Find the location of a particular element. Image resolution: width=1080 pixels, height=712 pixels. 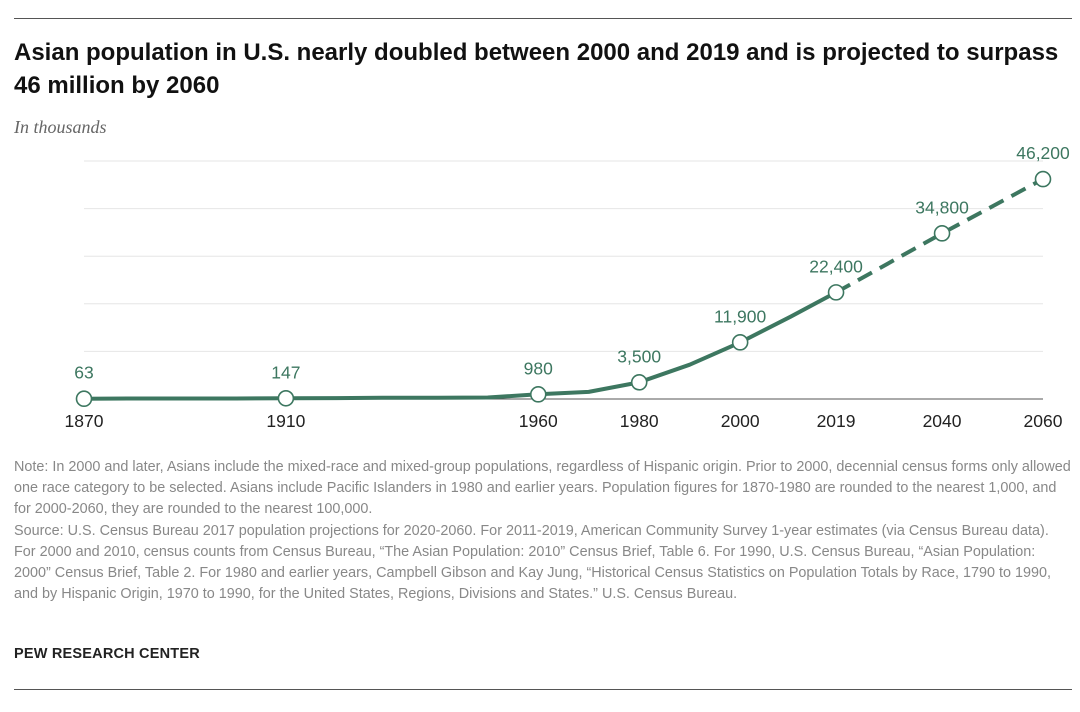

data-point-2040 is located at coordinates (942, 233).